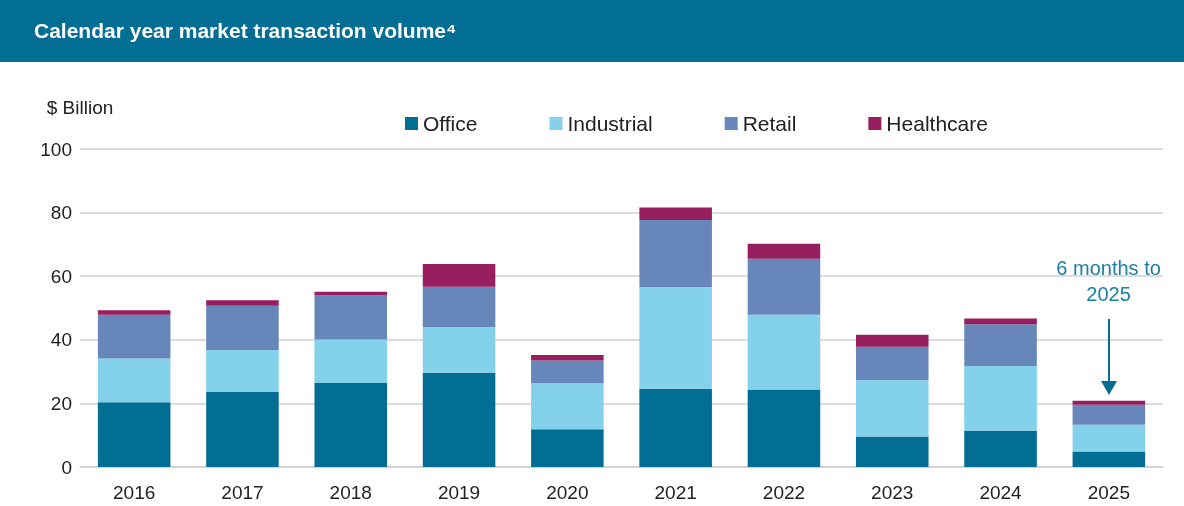  What do you see at coordinates (350, 492) in the screenshot?
I see `x-tick-label: 2018` at bounding box center [350, 492].